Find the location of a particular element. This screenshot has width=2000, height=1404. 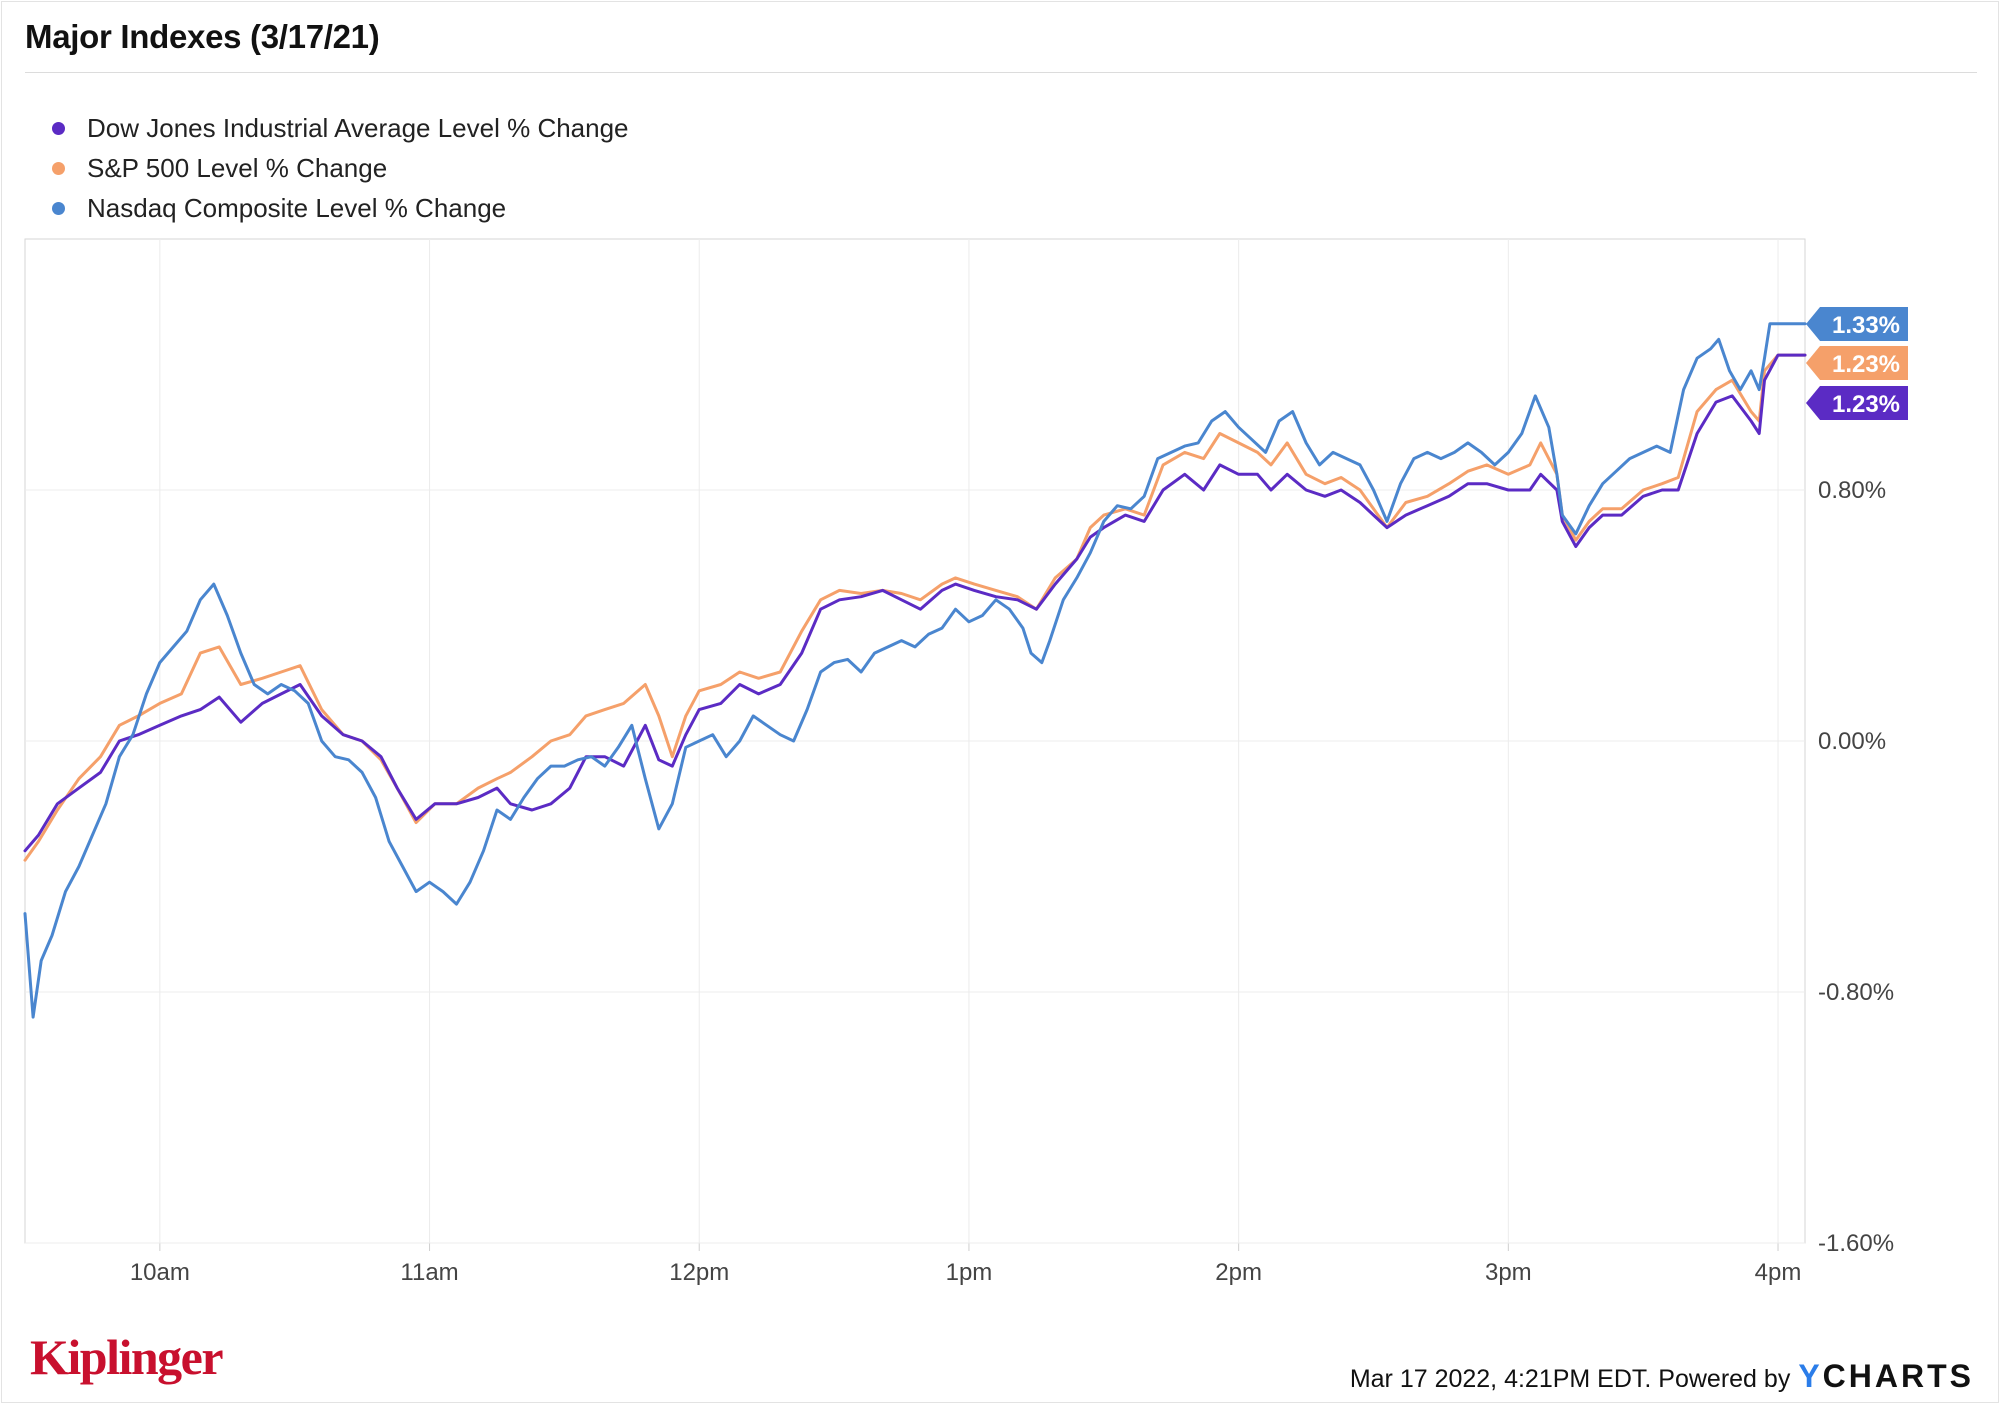

x-tick-label: 10am is located at coordinates (160, 1272).